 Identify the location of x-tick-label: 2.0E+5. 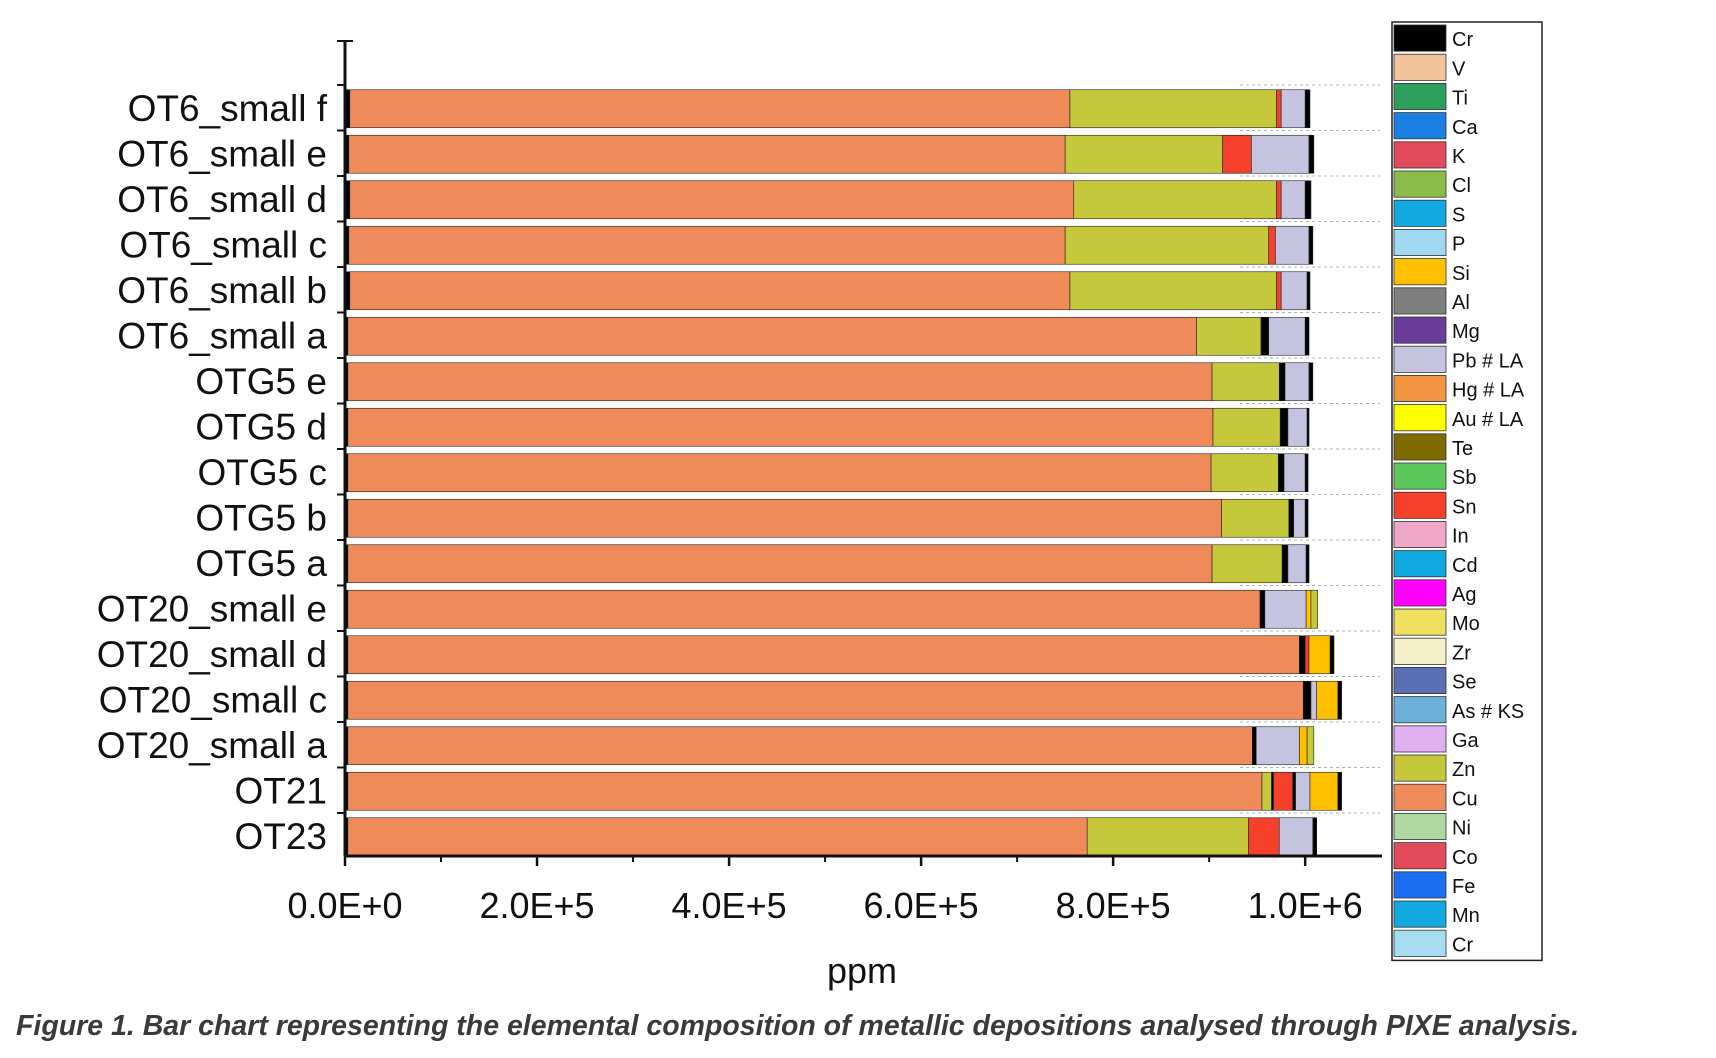
(536, 905).